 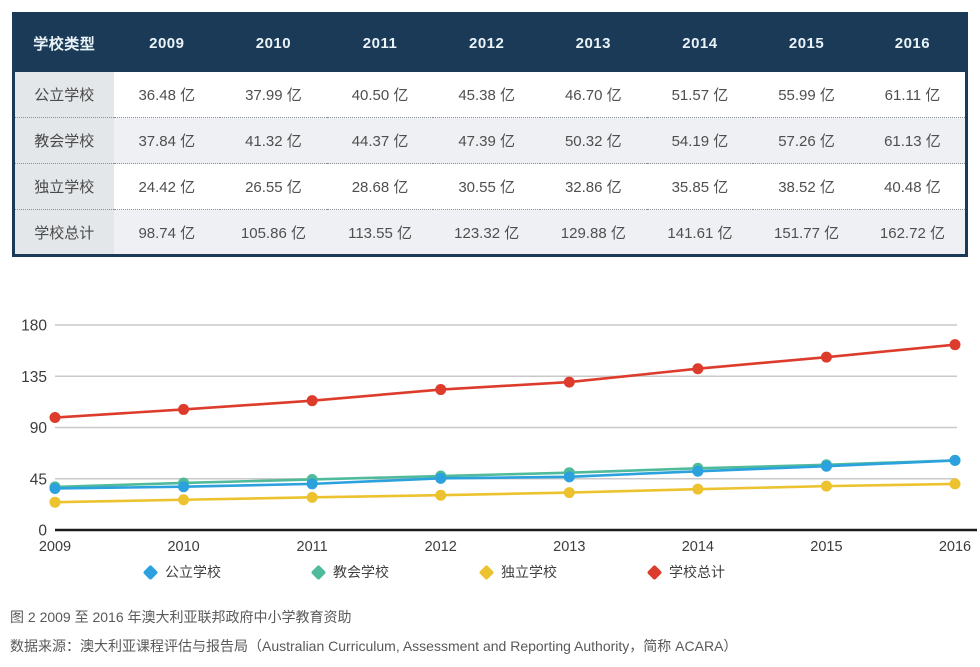 I want to click on x-axis-tick-label: 2011, so click(x=312, y=547).